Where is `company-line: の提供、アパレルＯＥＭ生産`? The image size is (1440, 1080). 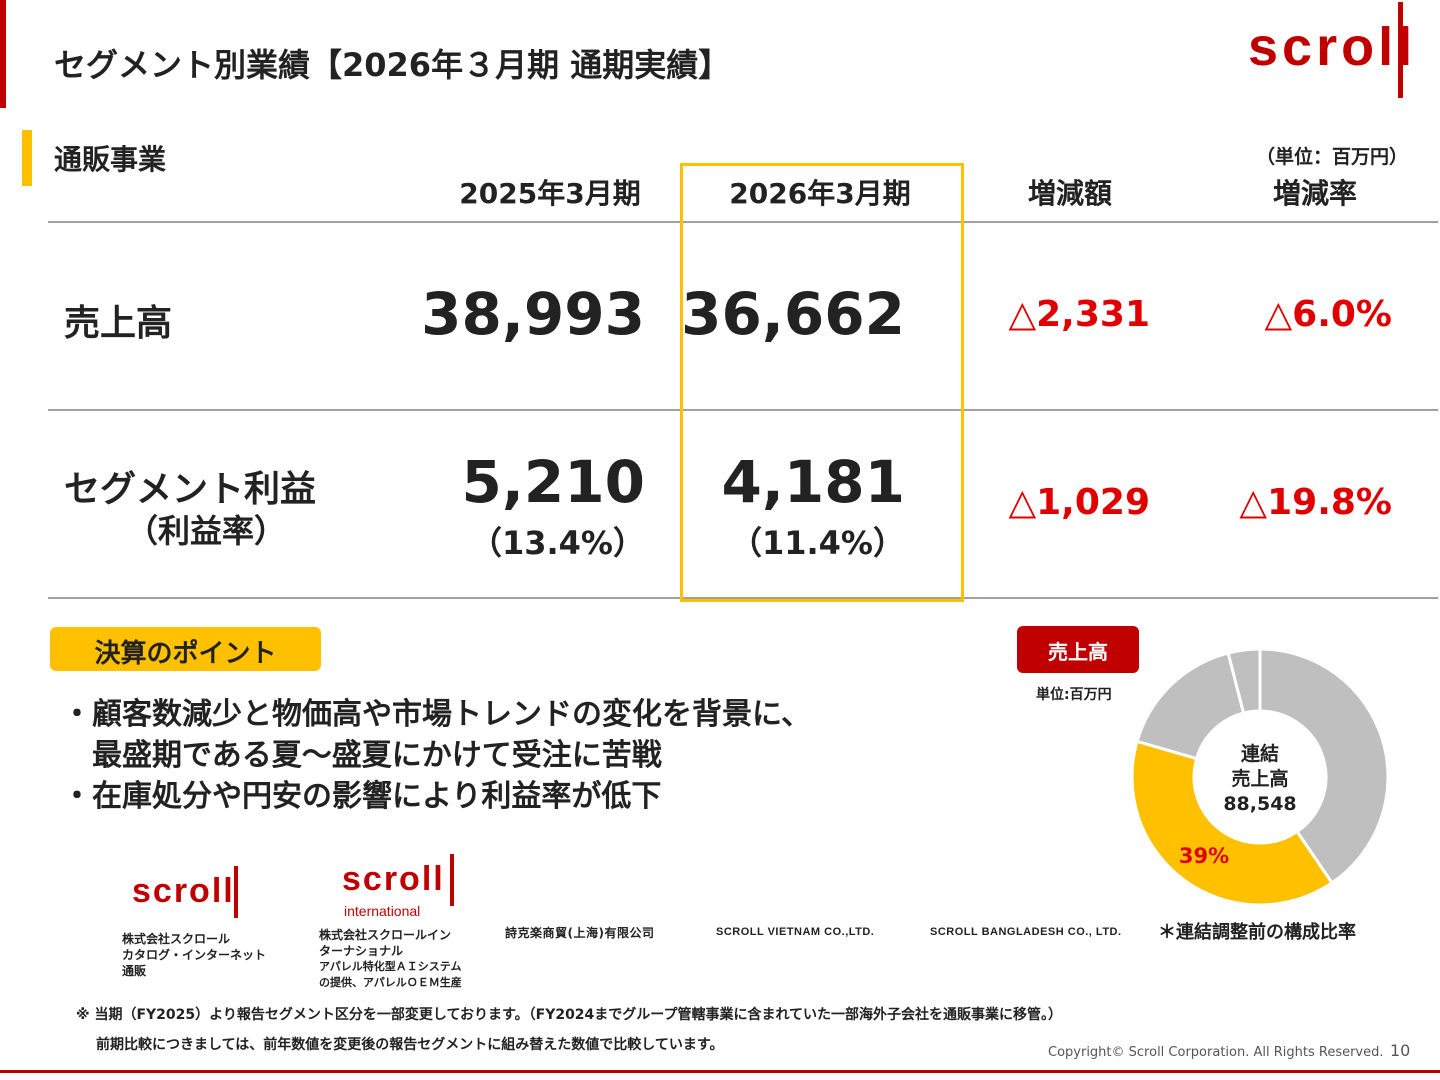 company-line: の提供、アパレルＯＥＭ生産 is located at coordinates (390, 982).